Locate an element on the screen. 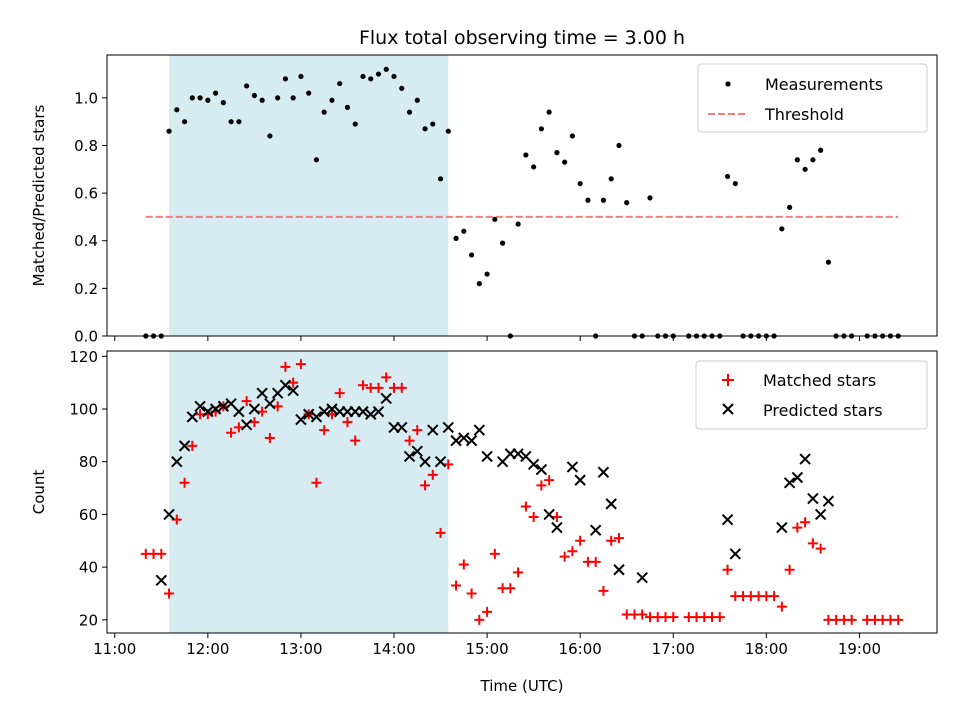 This screenshot has height=720, width=960. legend-measurements-marker is located at coordinates (728, 84).